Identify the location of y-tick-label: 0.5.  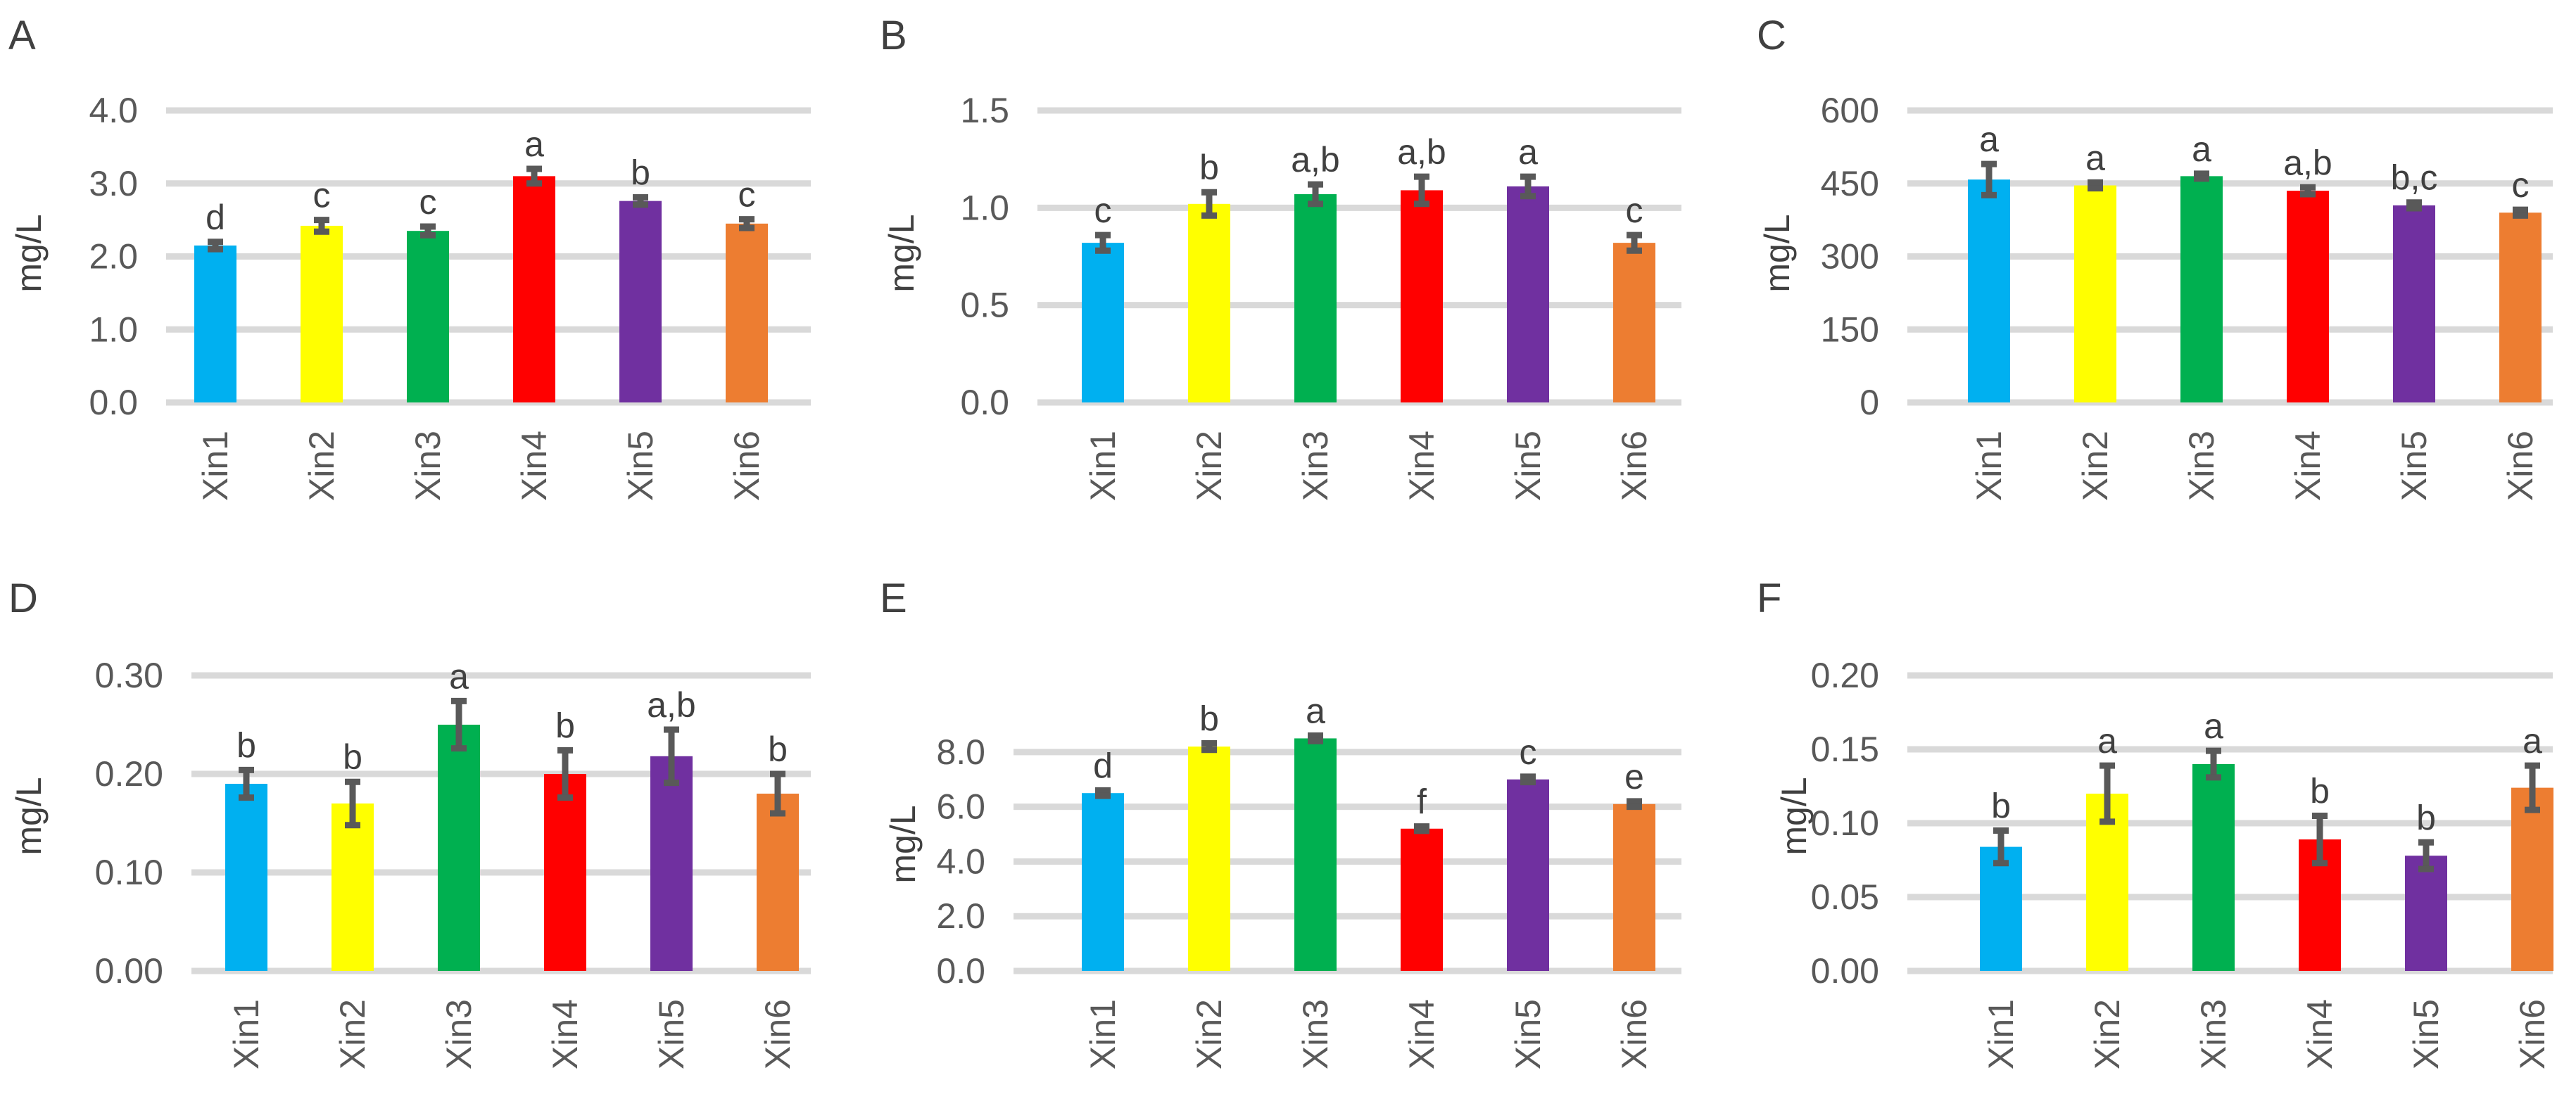
(984, 305).